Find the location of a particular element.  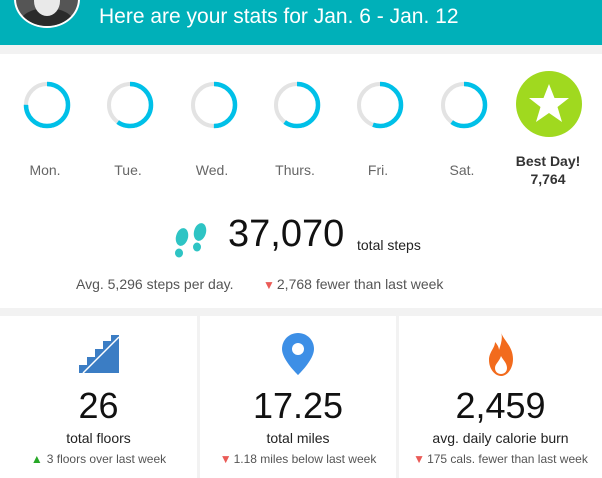

miles-label: total miles is located at coordinates (298, 438).